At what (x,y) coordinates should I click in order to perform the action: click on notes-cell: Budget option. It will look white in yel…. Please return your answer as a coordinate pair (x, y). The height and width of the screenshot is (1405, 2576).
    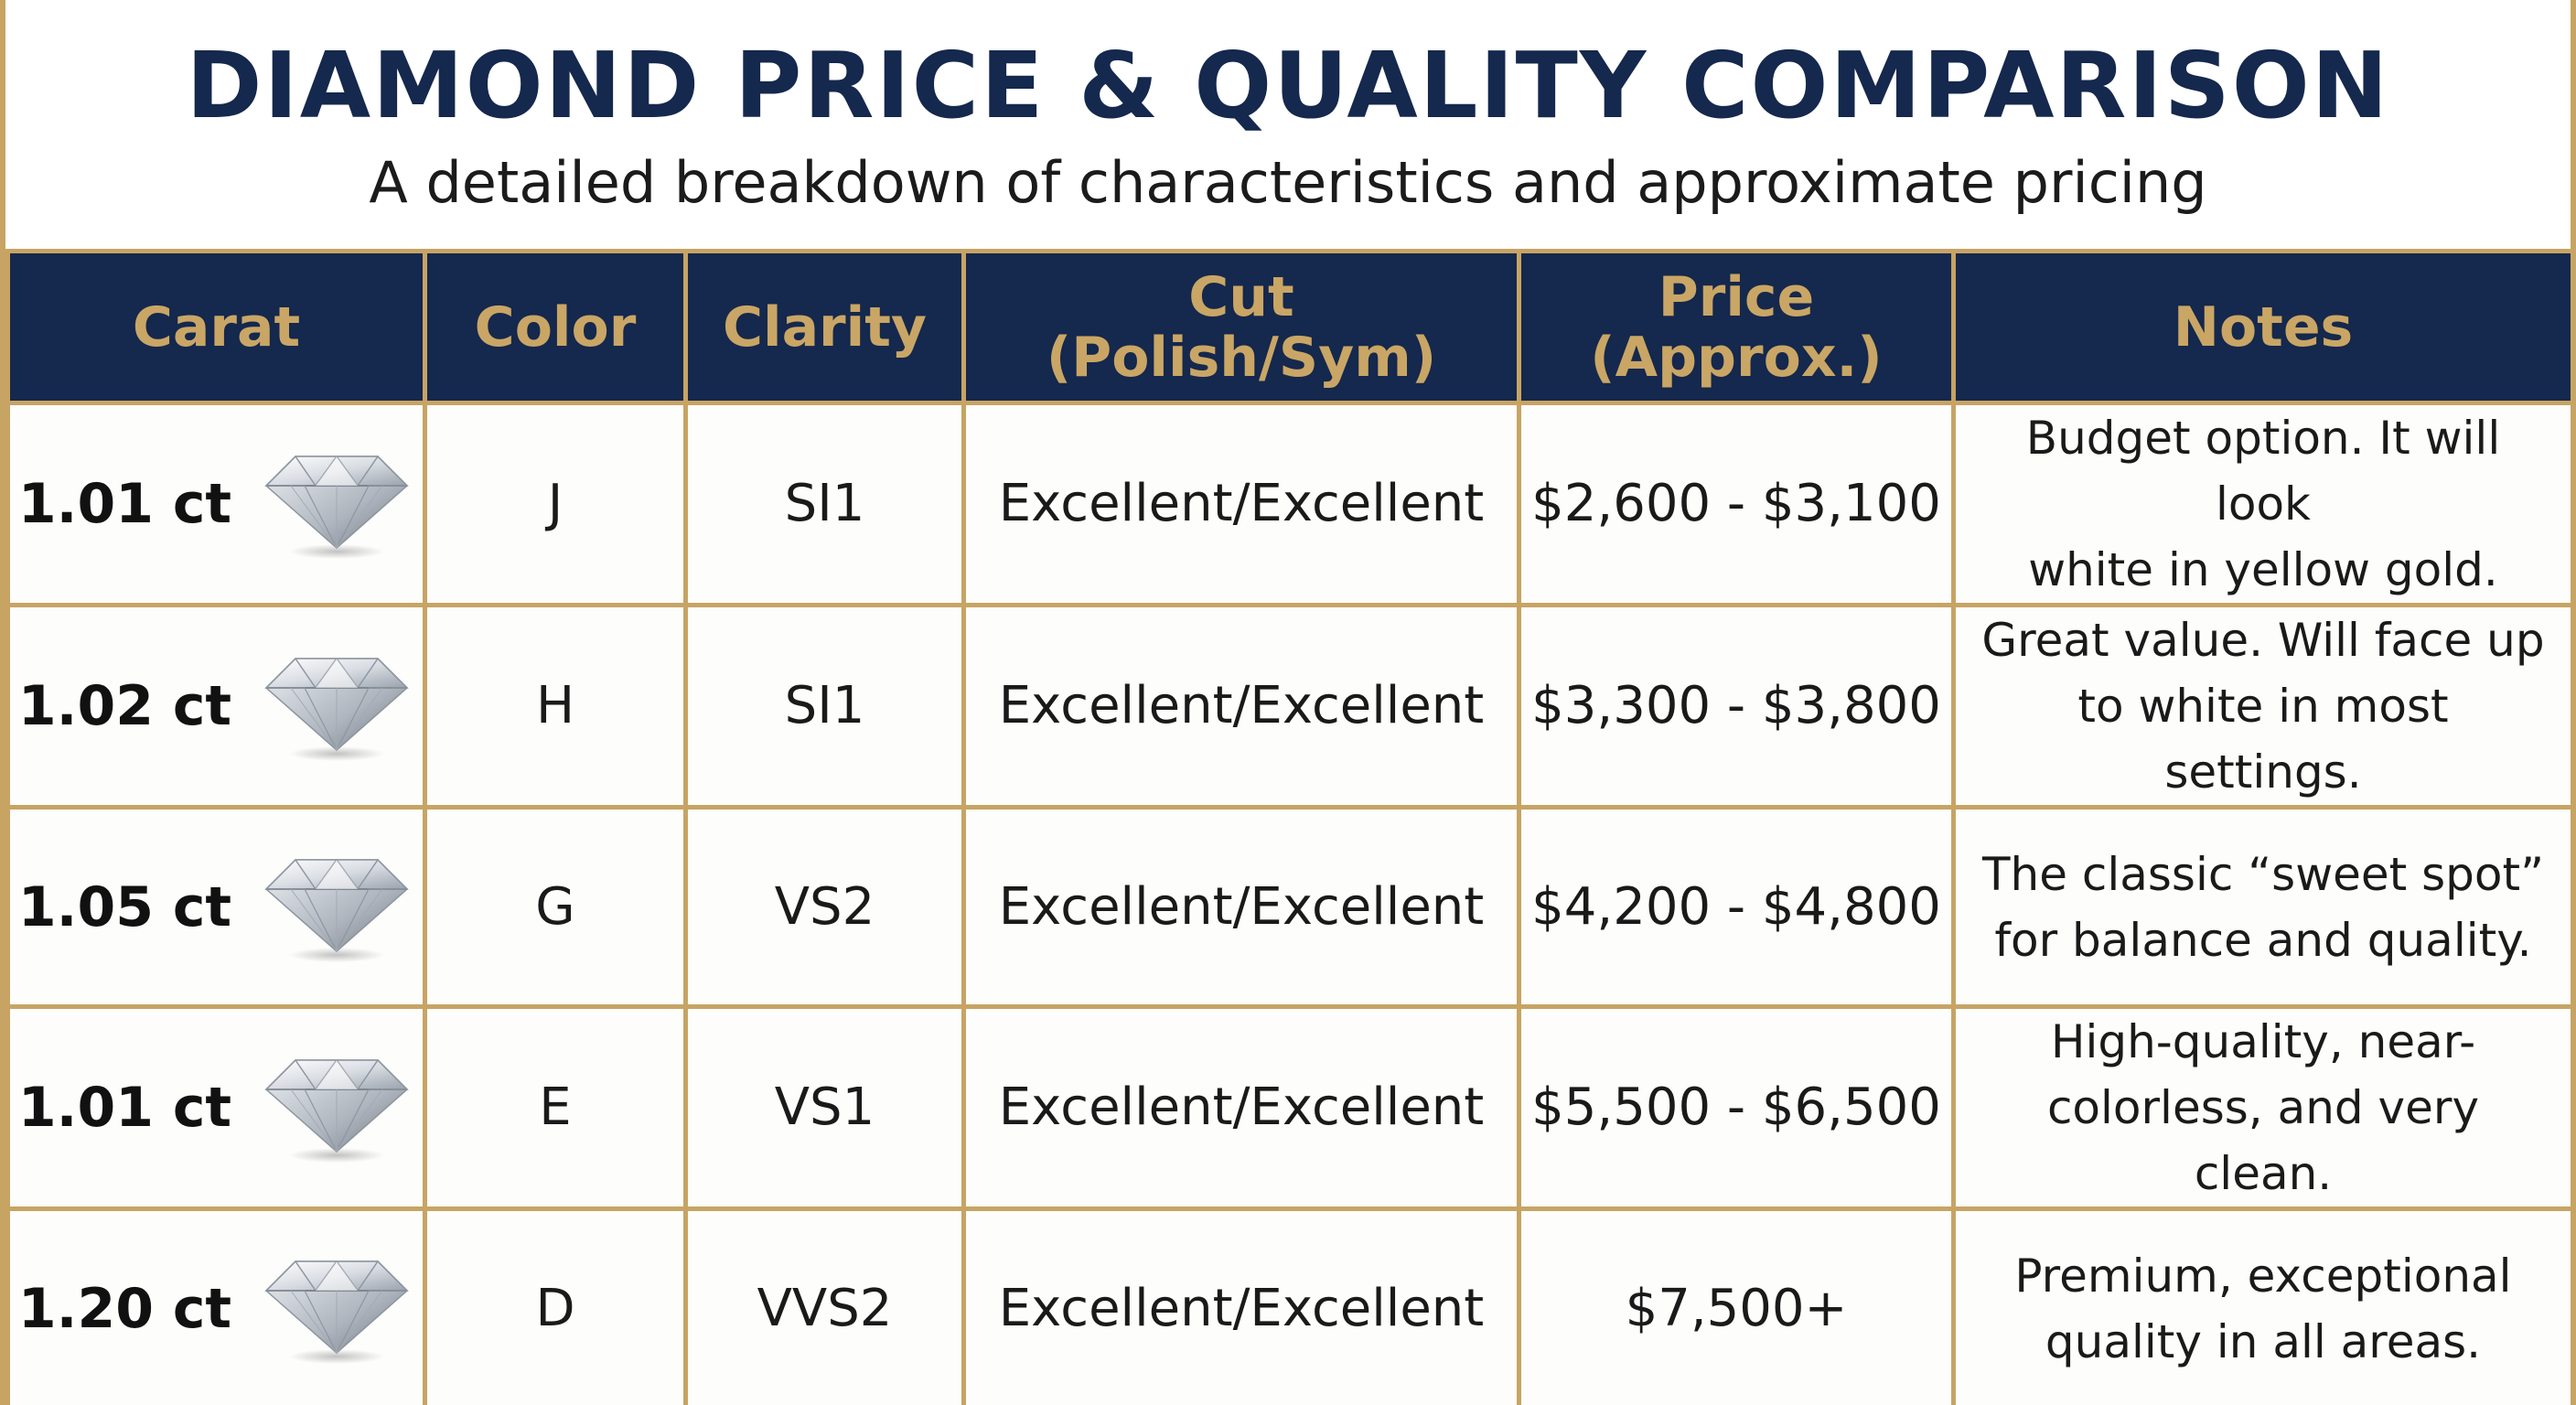
    Looking at the image, I should click on (2263, 504).